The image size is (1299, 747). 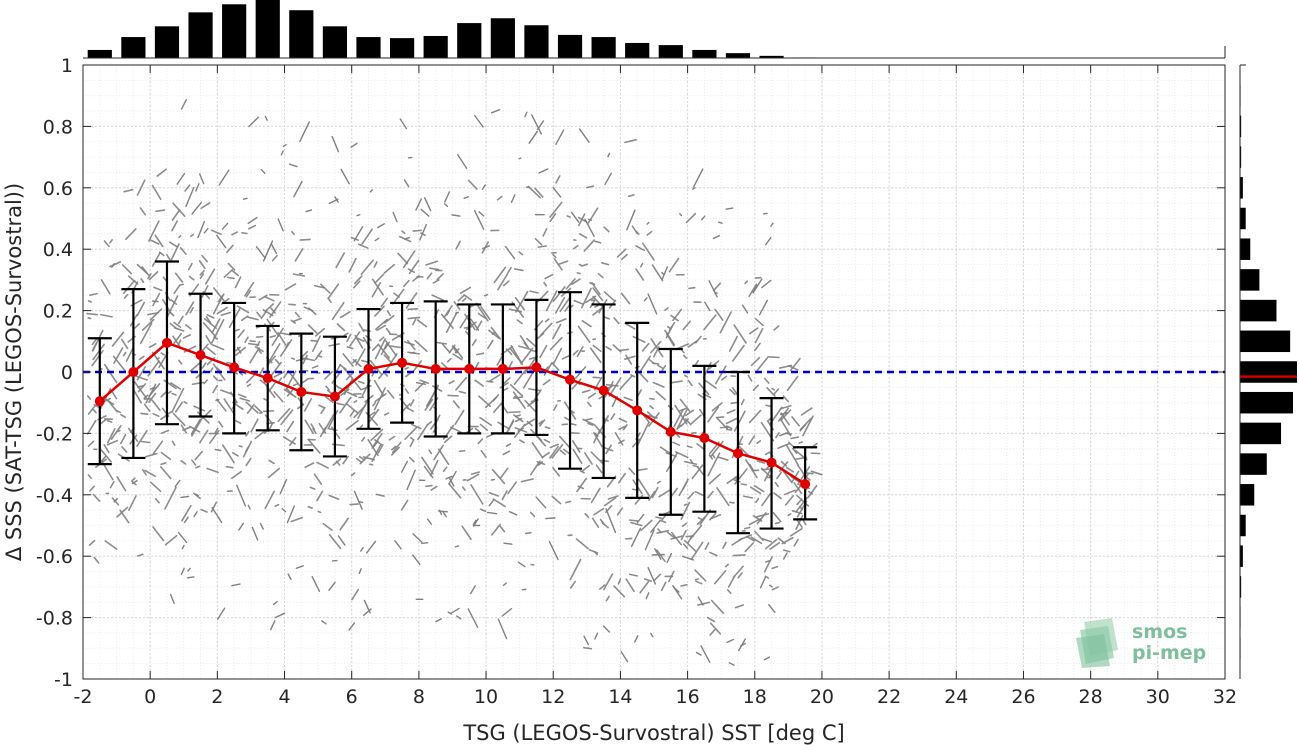 I want to click on y-tick-label: 0.6, so click(x=58, y=189).